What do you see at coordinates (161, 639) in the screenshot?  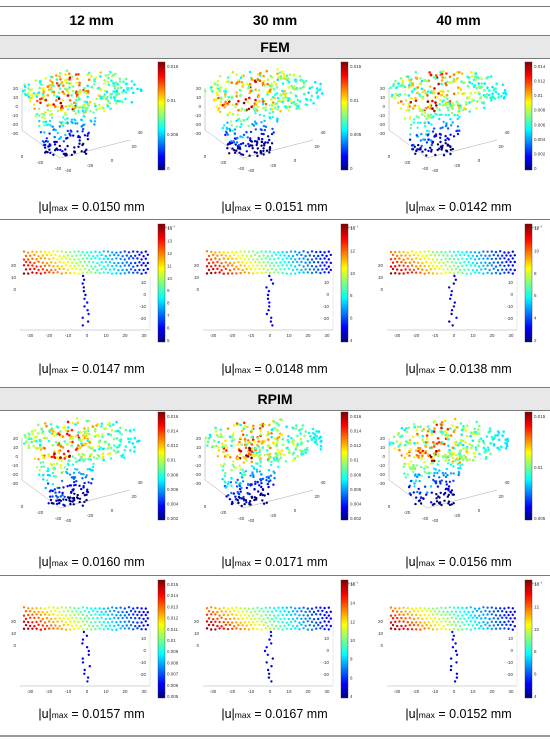 I see `colorbar` at bounding box center [161, 639].